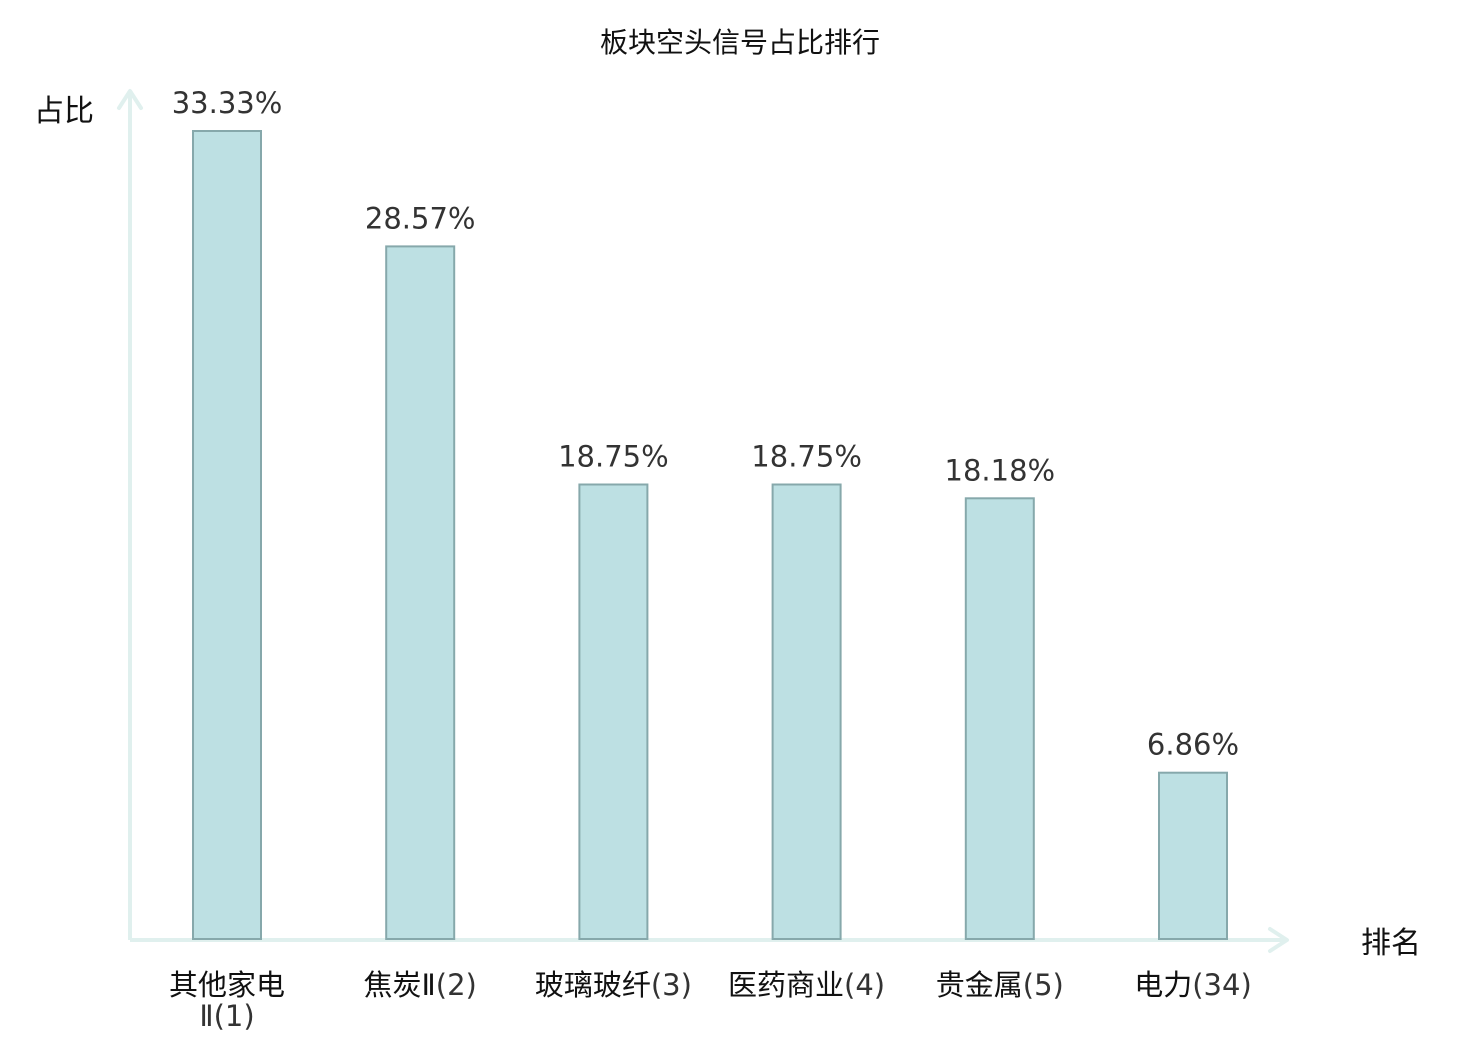 Image resolution: width=1480 pixels, height=1040 pixels. Describe the element at coordinates (1193, 745) in the screenshot. I see `bar-value-label: 6.86%` at that location.